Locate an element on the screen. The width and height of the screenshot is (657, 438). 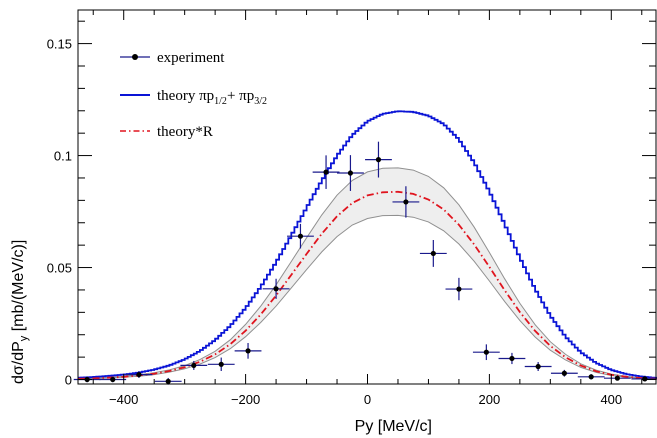
x-tick-label: 400 is located at coordinates (611, 399).